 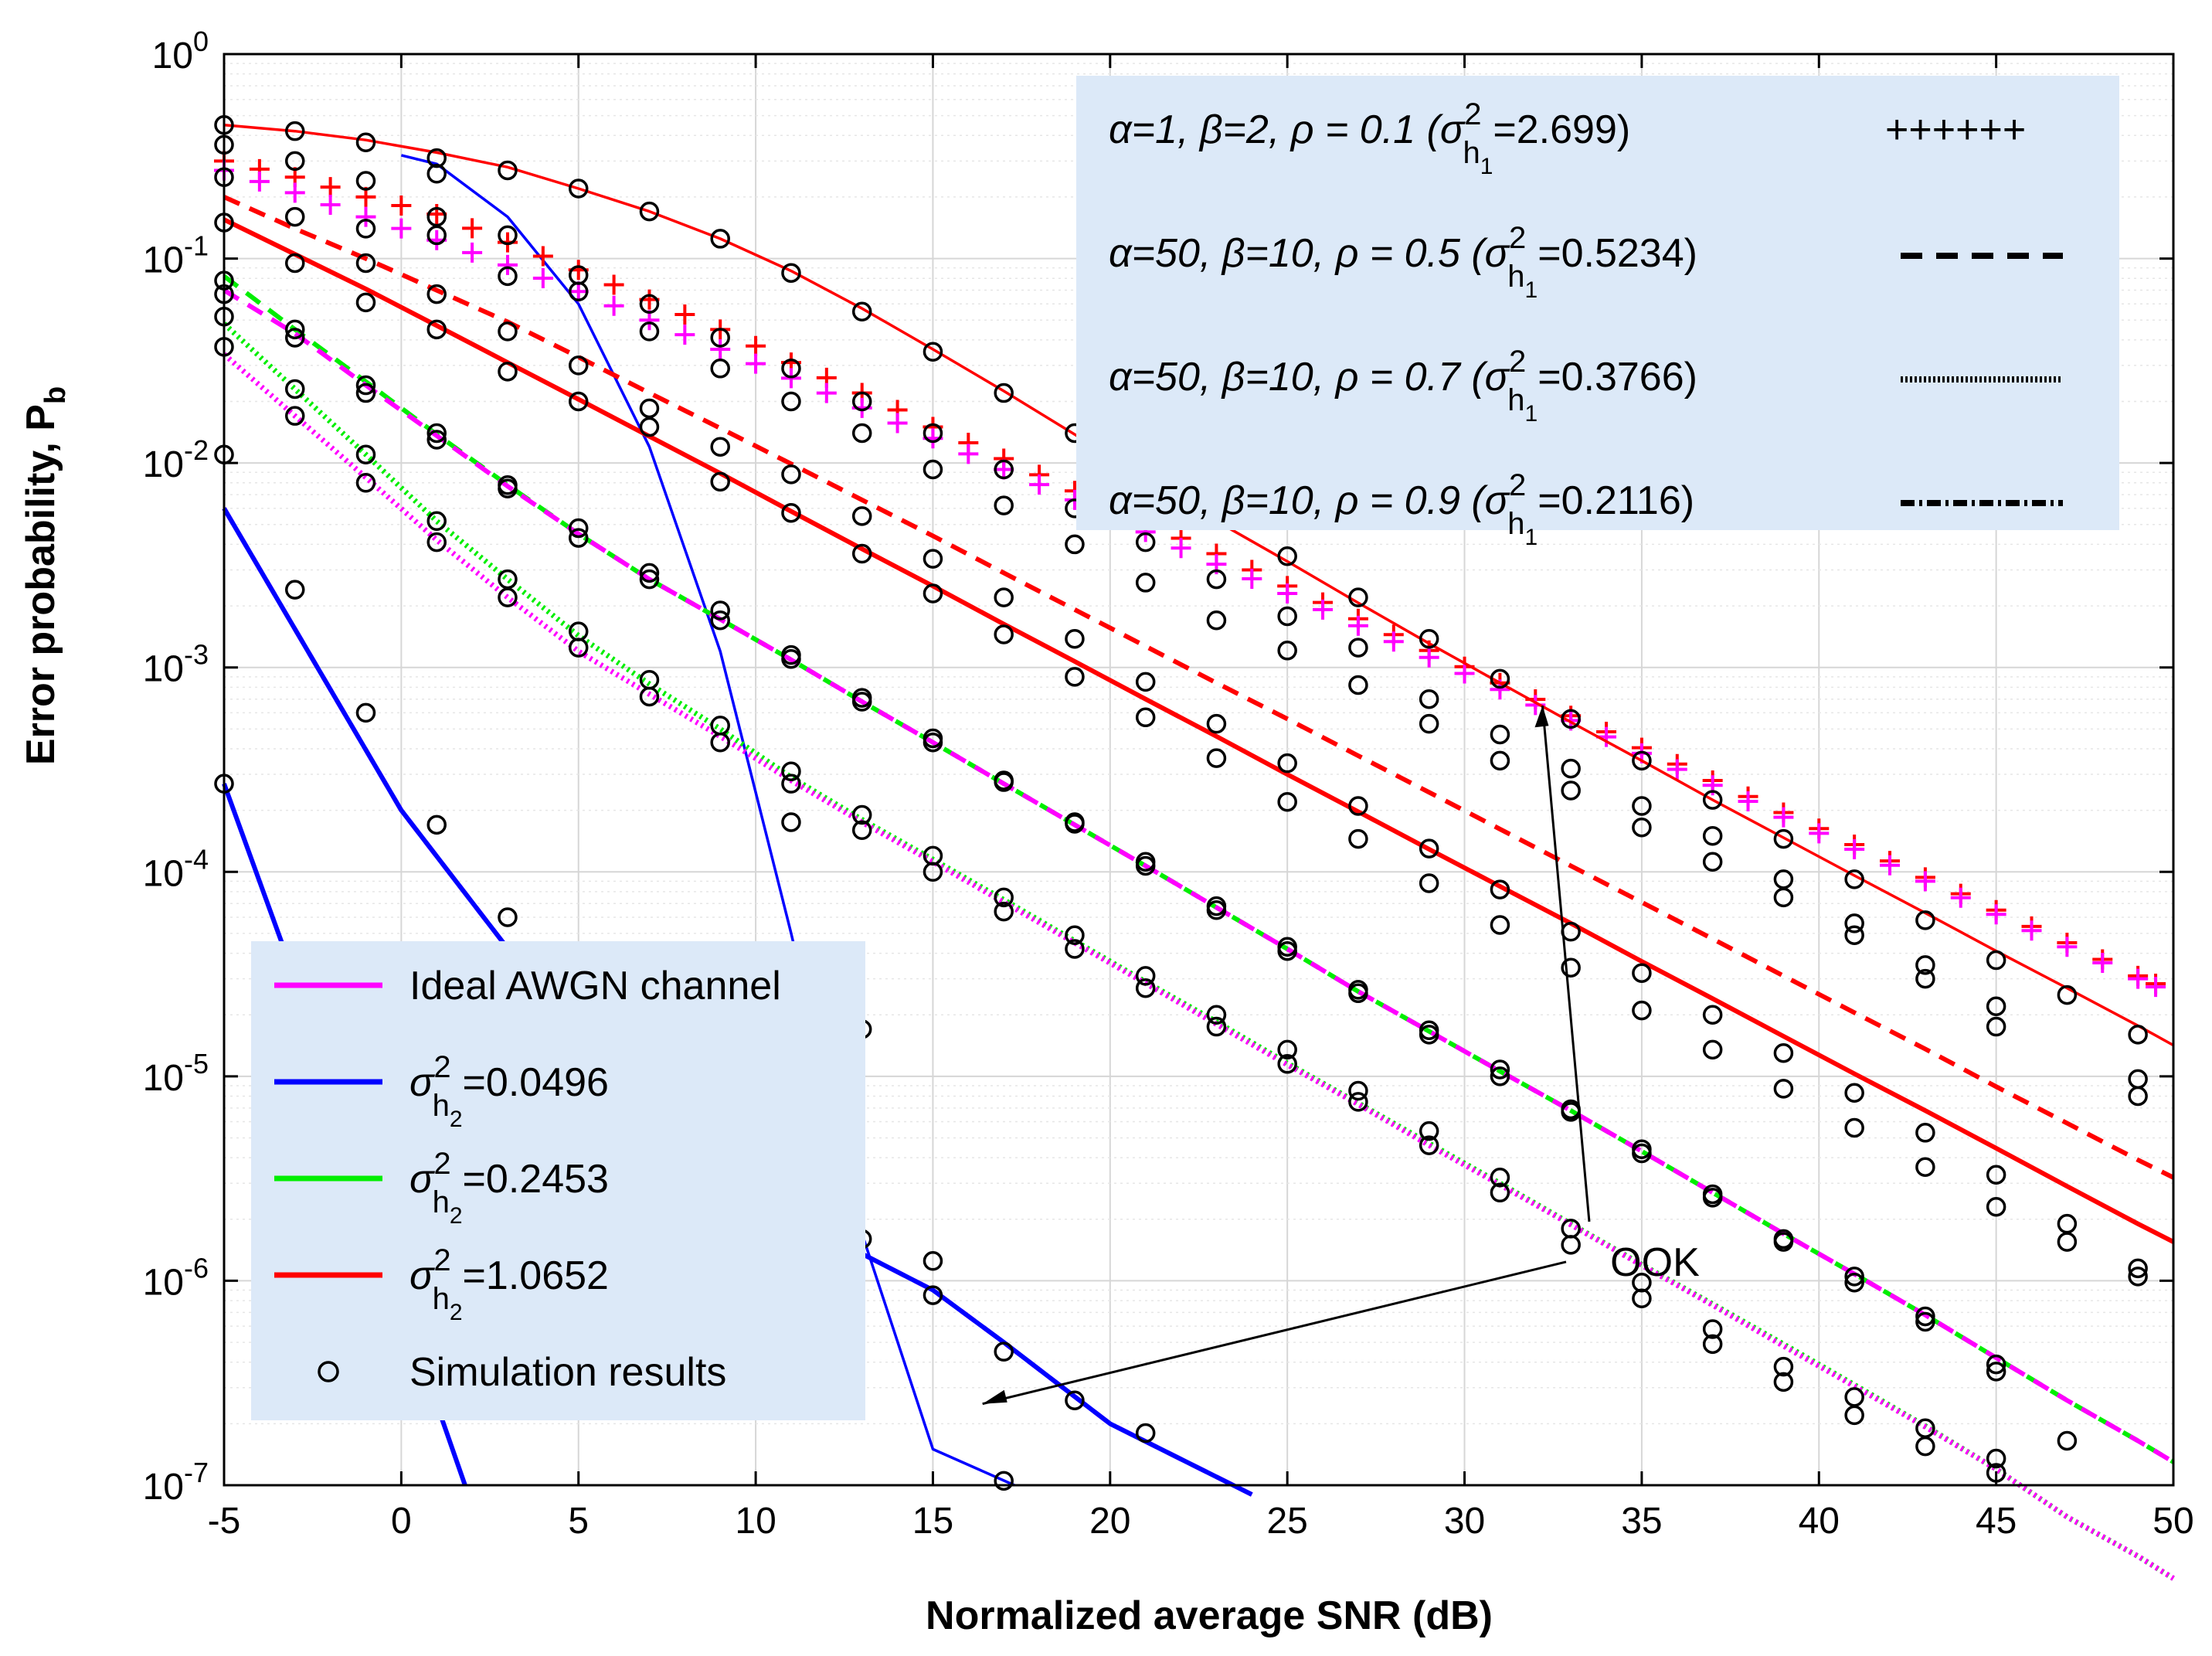 What do you see at coordinates (1618, 377) in the screenshot?
I see `legend-value: =0.3766)` at bounding box center [1618, 377].